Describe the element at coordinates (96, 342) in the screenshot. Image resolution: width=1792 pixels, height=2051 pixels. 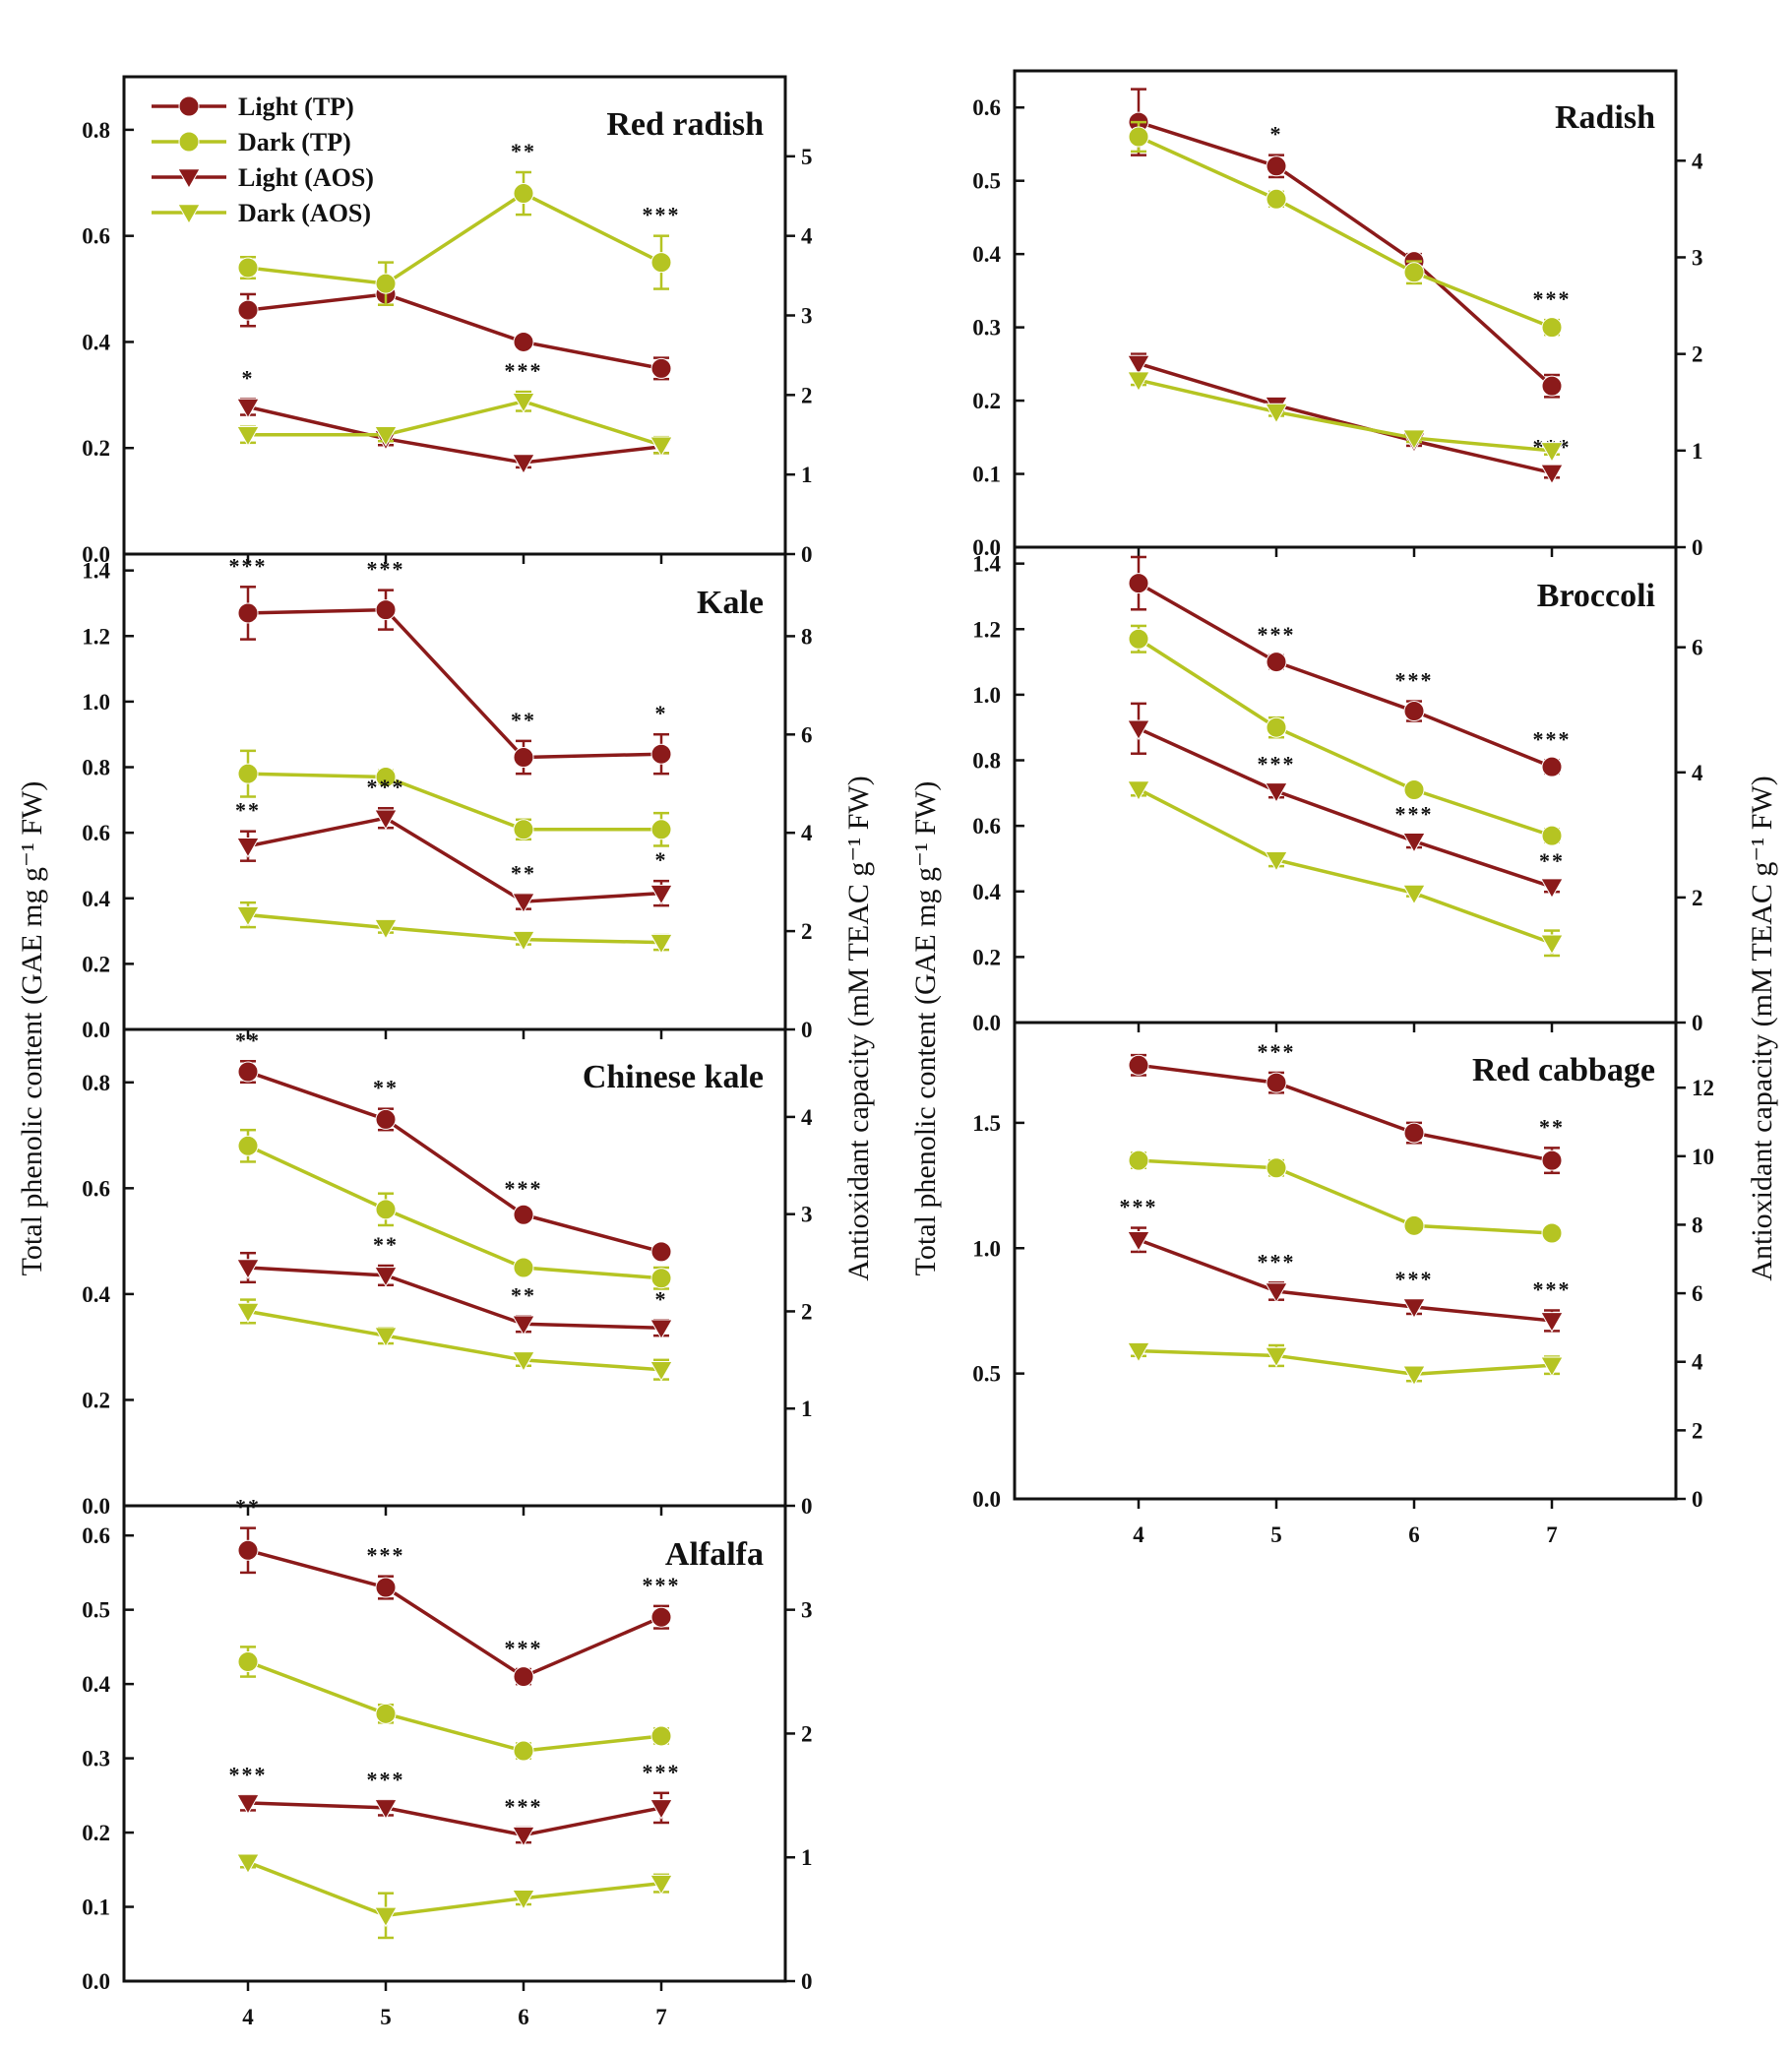
I see `left-tick-label: 0.4` at that location.